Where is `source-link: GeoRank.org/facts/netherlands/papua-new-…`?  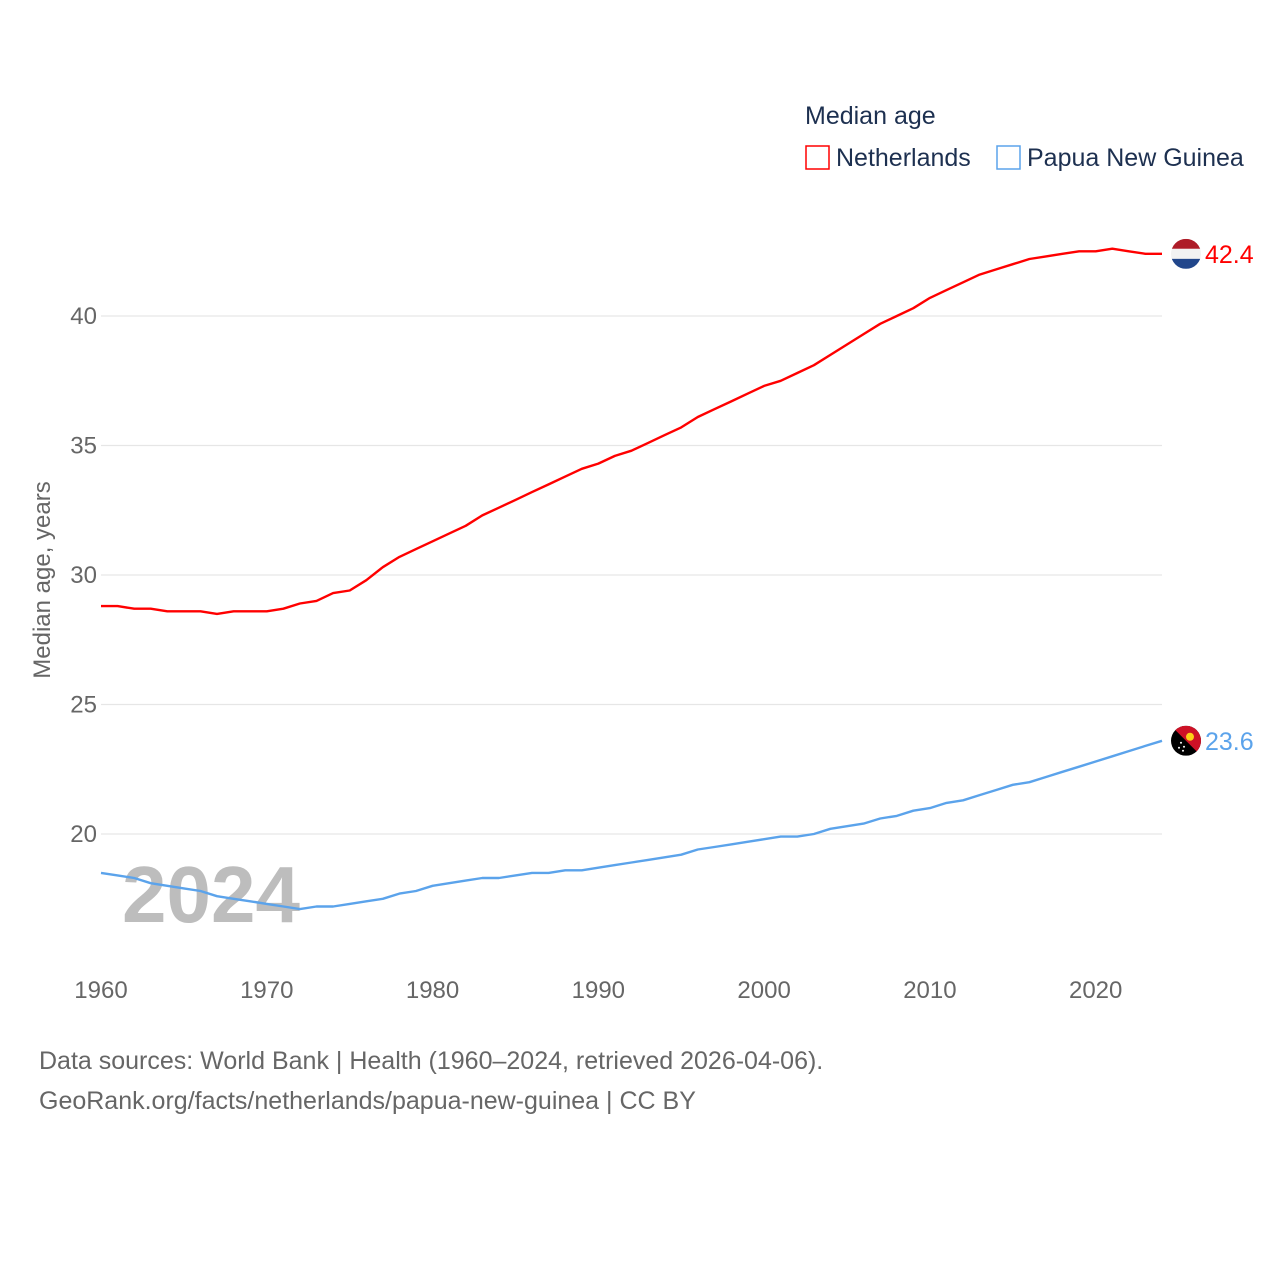
source-link: GeoRank.org/facts/netherlands/papua-new-… is located at coordinates (367, 1101).